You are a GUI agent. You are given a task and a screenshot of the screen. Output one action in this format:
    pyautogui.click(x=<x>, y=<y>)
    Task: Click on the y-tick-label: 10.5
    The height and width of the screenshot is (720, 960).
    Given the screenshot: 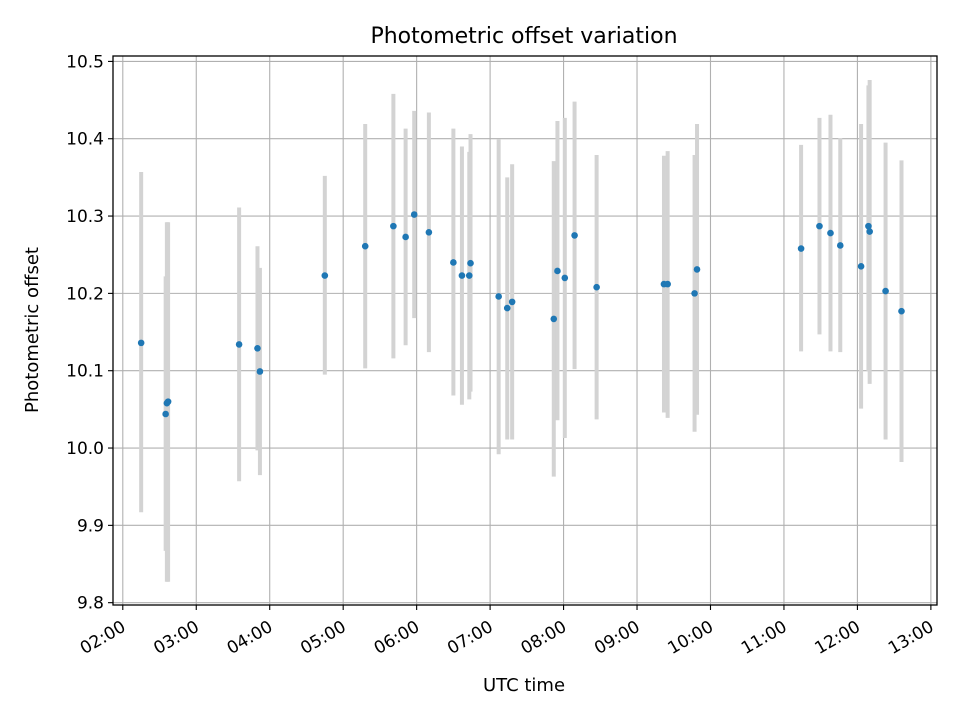 What is the action you would take?
    pyautogui.click(x=85, y=62)
    